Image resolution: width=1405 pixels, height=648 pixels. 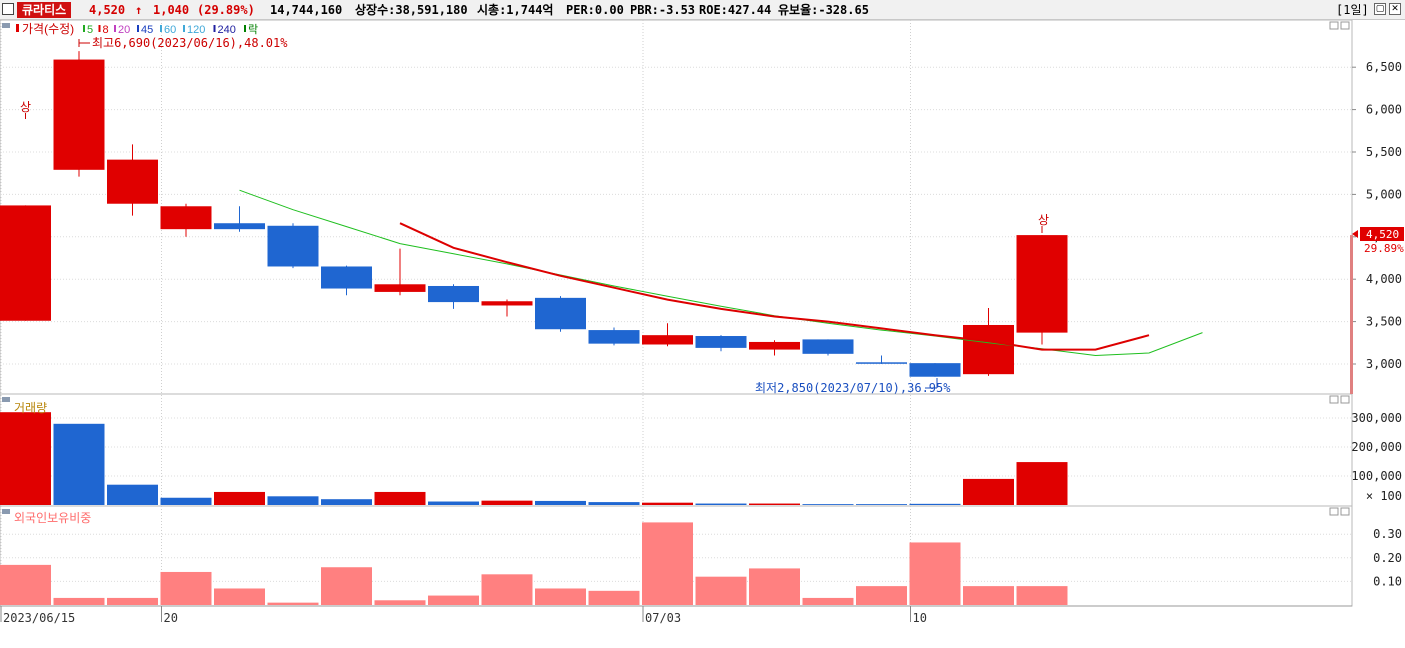 I want to click on price-y-tick-label: 3,500, so click(x=1384, y=322).